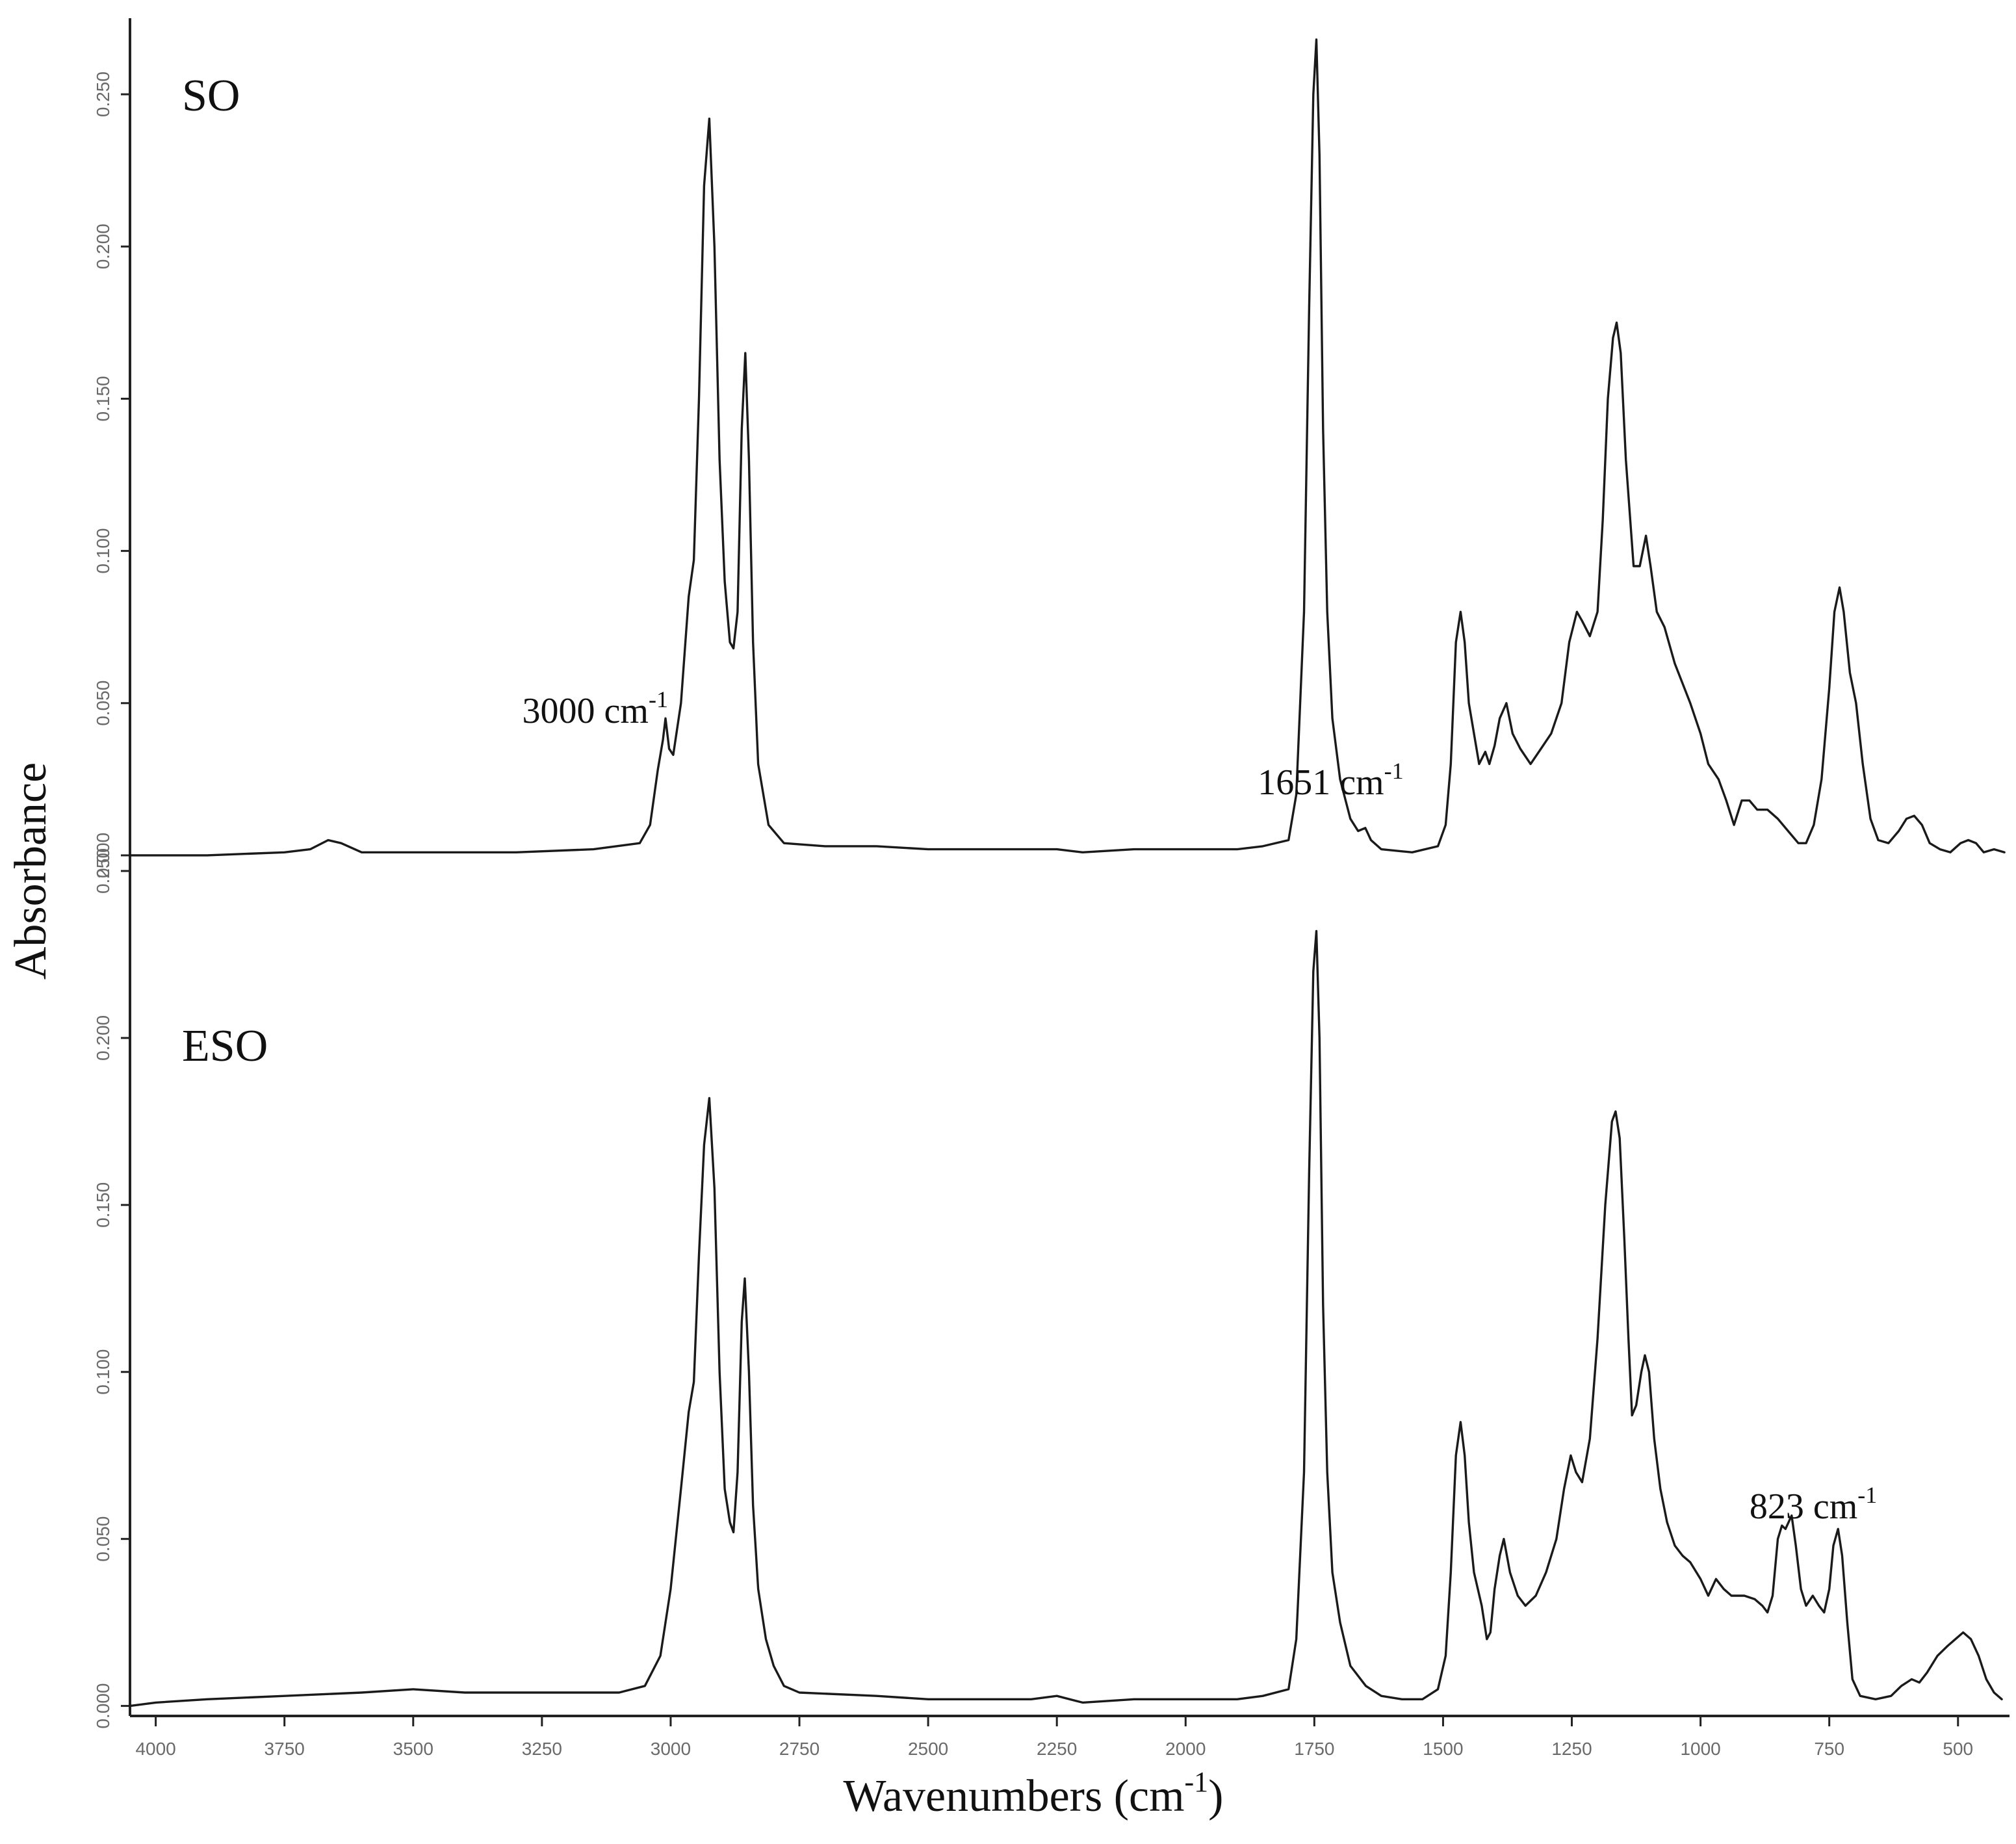 The height and width of the screenshot is (1844, 2016). Describe the element at coordinates (103, 246) in the screenshot. I see `so-y-tick-label-0.200: 0.200` at that location.